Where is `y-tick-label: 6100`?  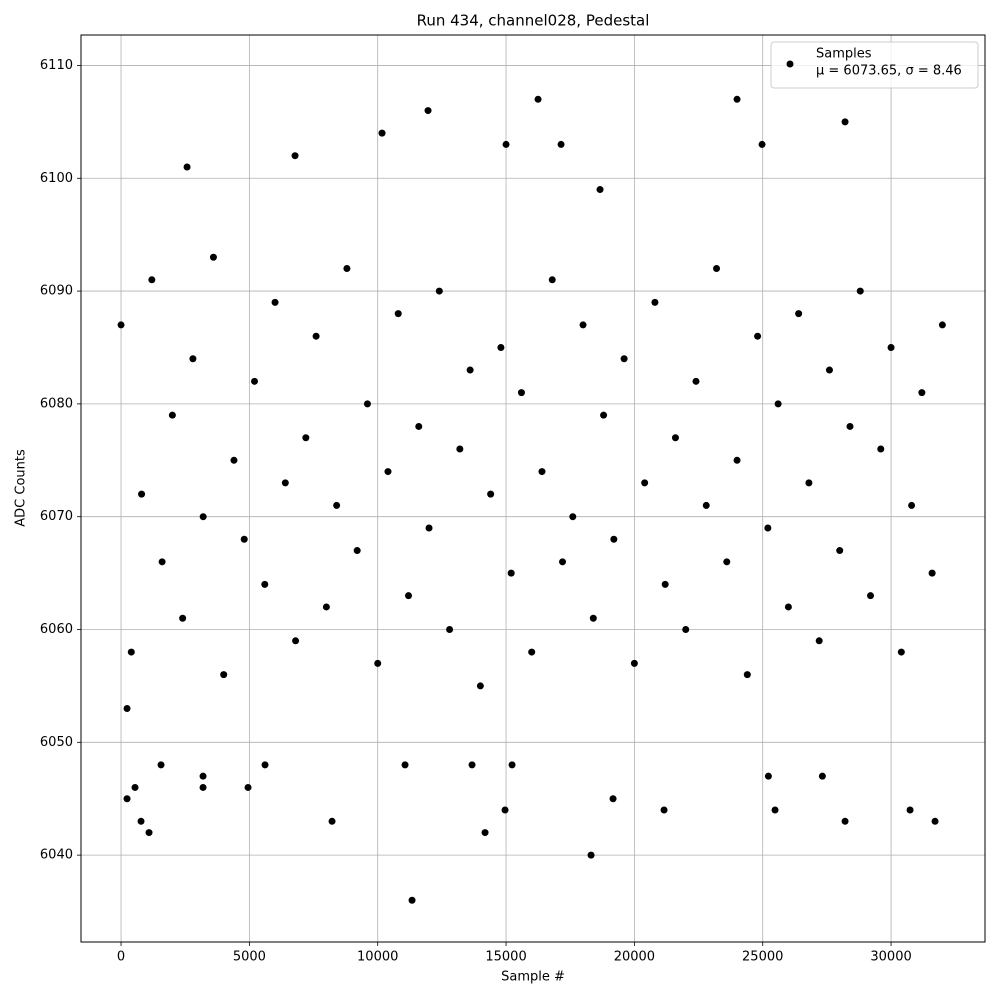
y-tick-label: 6100 is located at coordinates (56, 178).